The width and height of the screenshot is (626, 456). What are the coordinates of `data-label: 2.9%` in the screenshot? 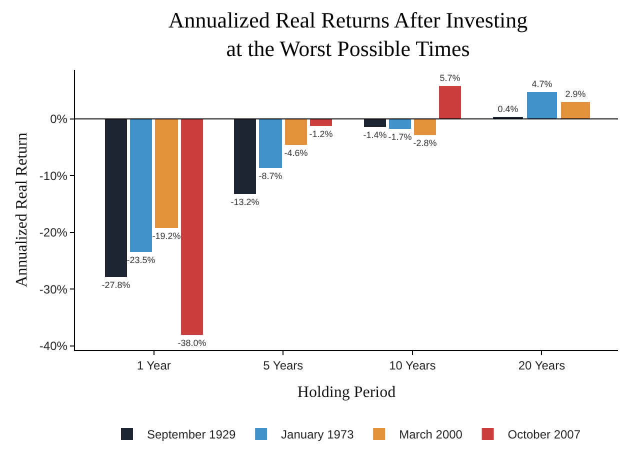 It's located at (575, 94).